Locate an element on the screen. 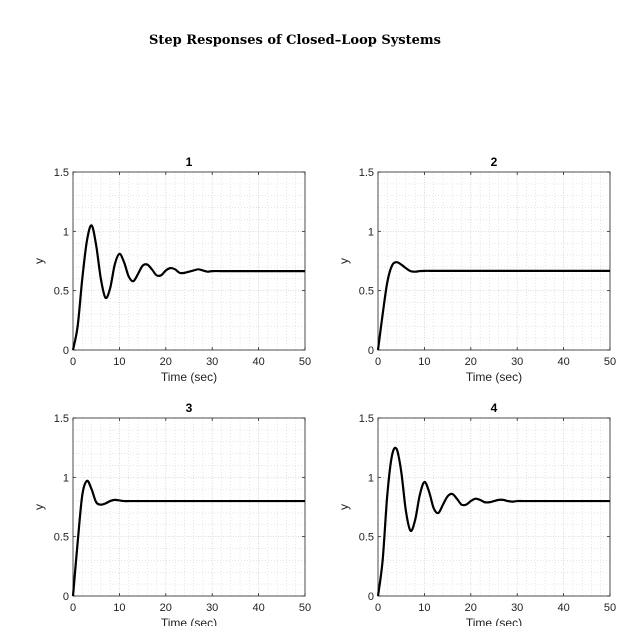 This screenshot has height=626, width=639. subplot-title: 3 is located at coordinates (189, 408).